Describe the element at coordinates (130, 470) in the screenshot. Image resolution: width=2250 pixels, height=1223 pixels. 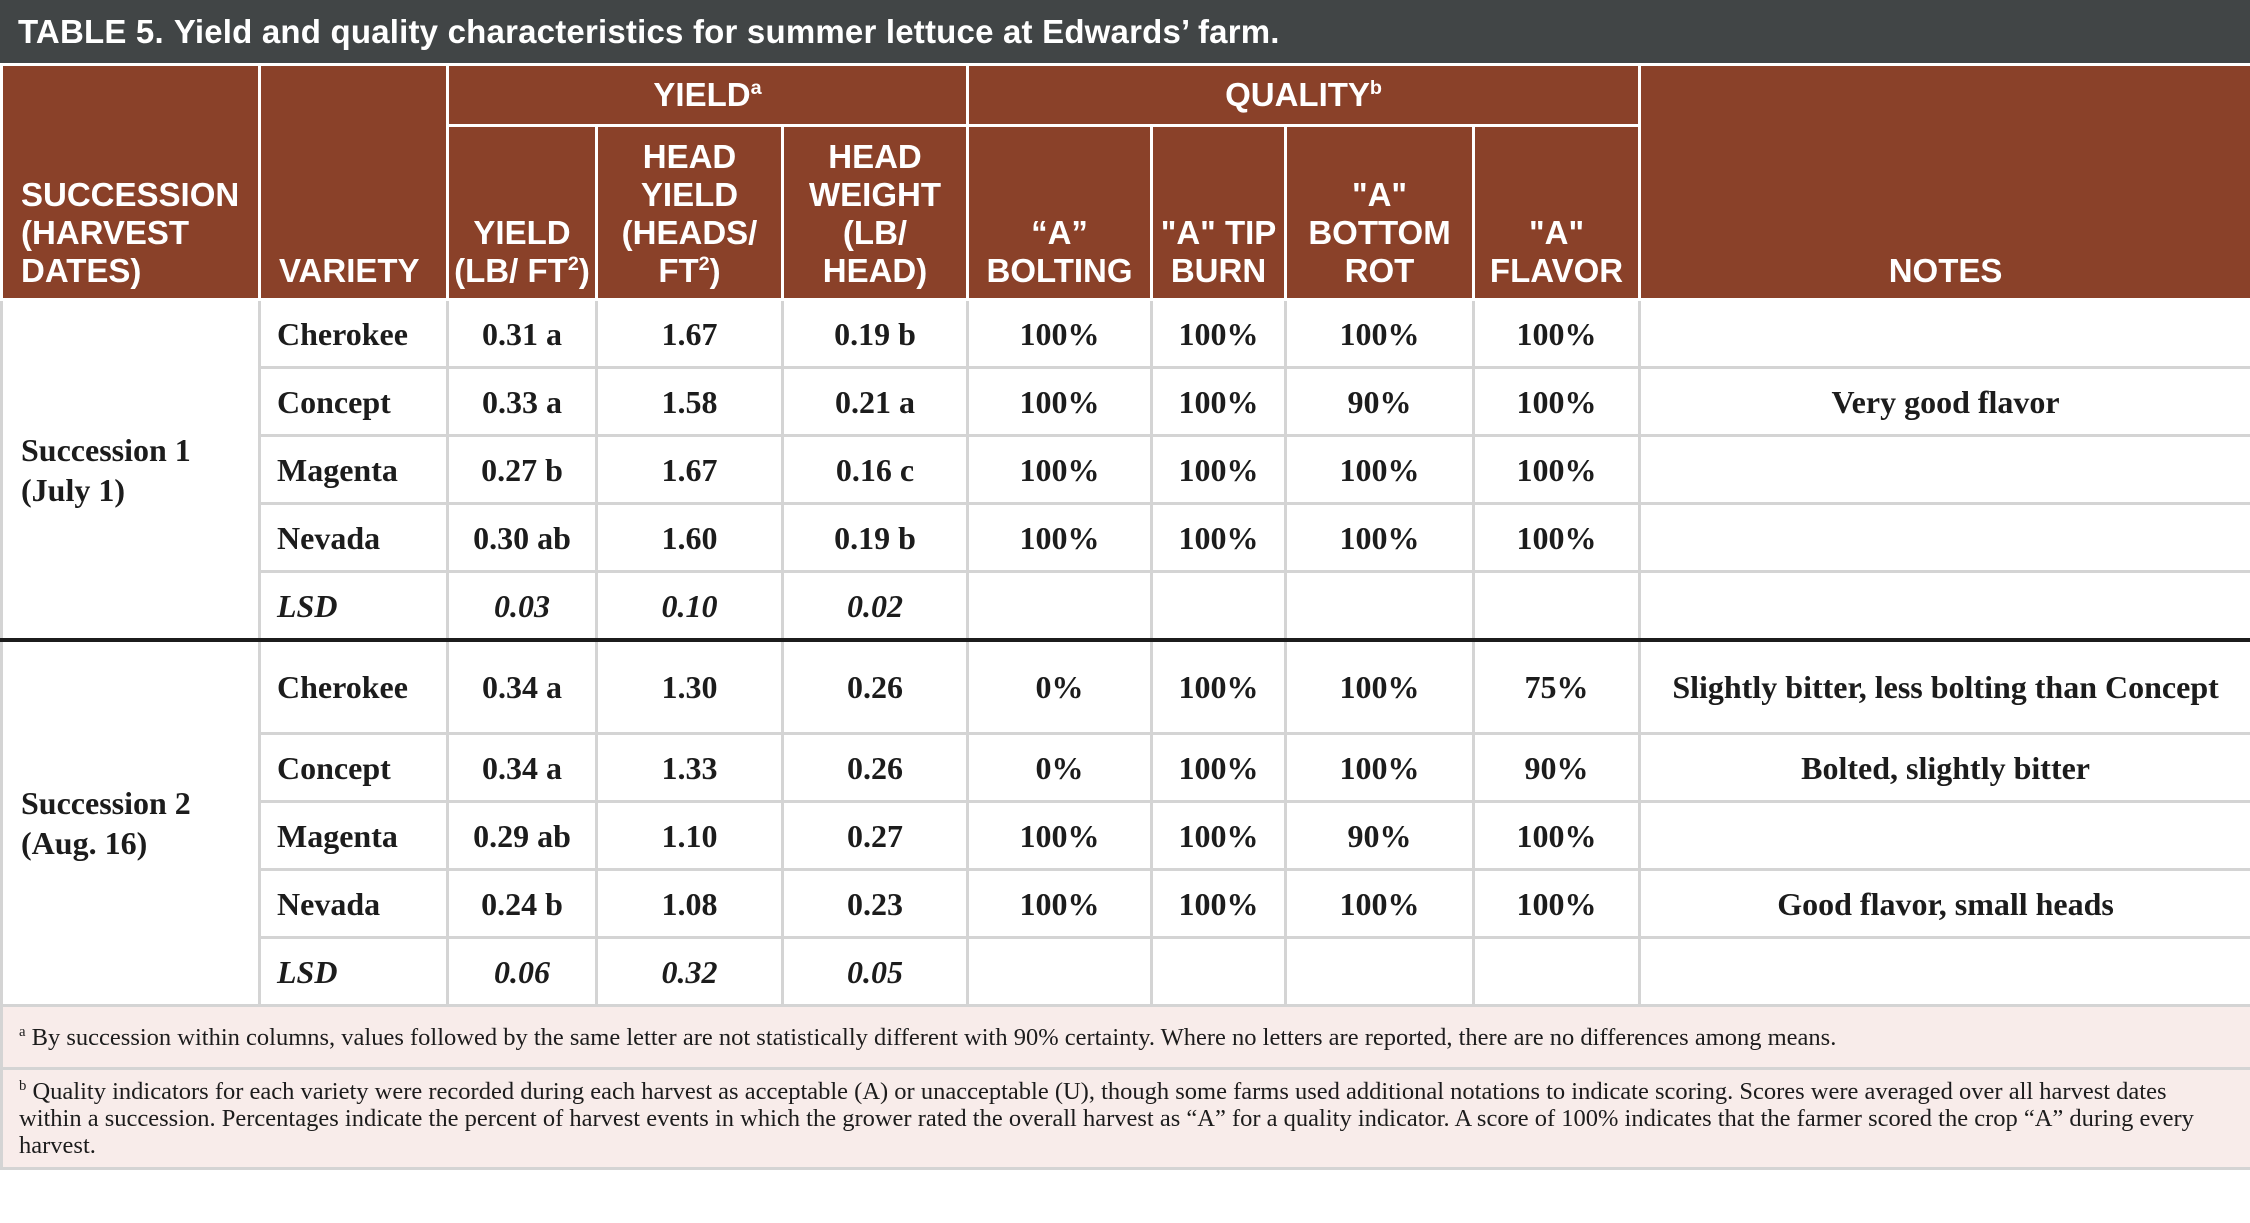
I see `succession-cell: Succession 1 (July 1)` at that location.